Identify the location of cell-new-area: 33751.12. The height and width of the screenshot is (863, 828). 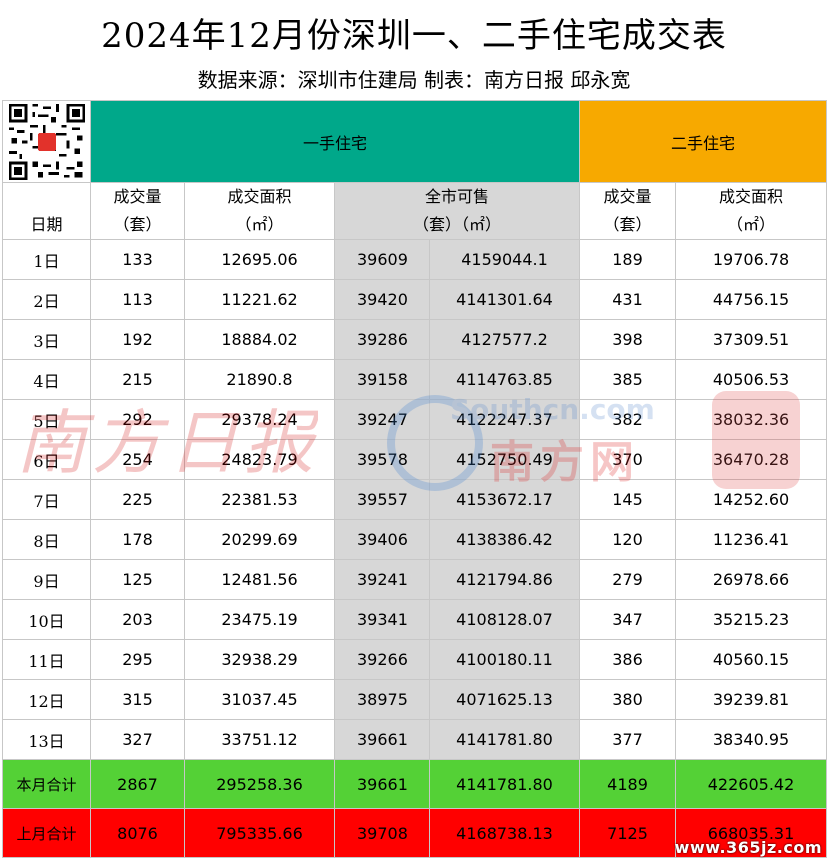
(259, 739).